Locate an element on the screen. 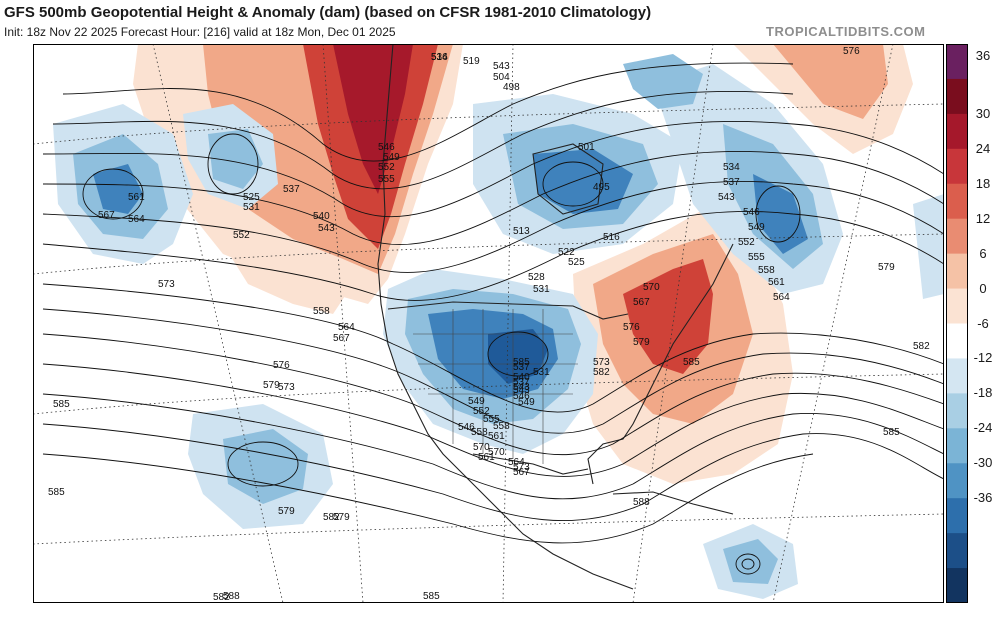  contour-label: 558 is located at coordinates (479, 432).